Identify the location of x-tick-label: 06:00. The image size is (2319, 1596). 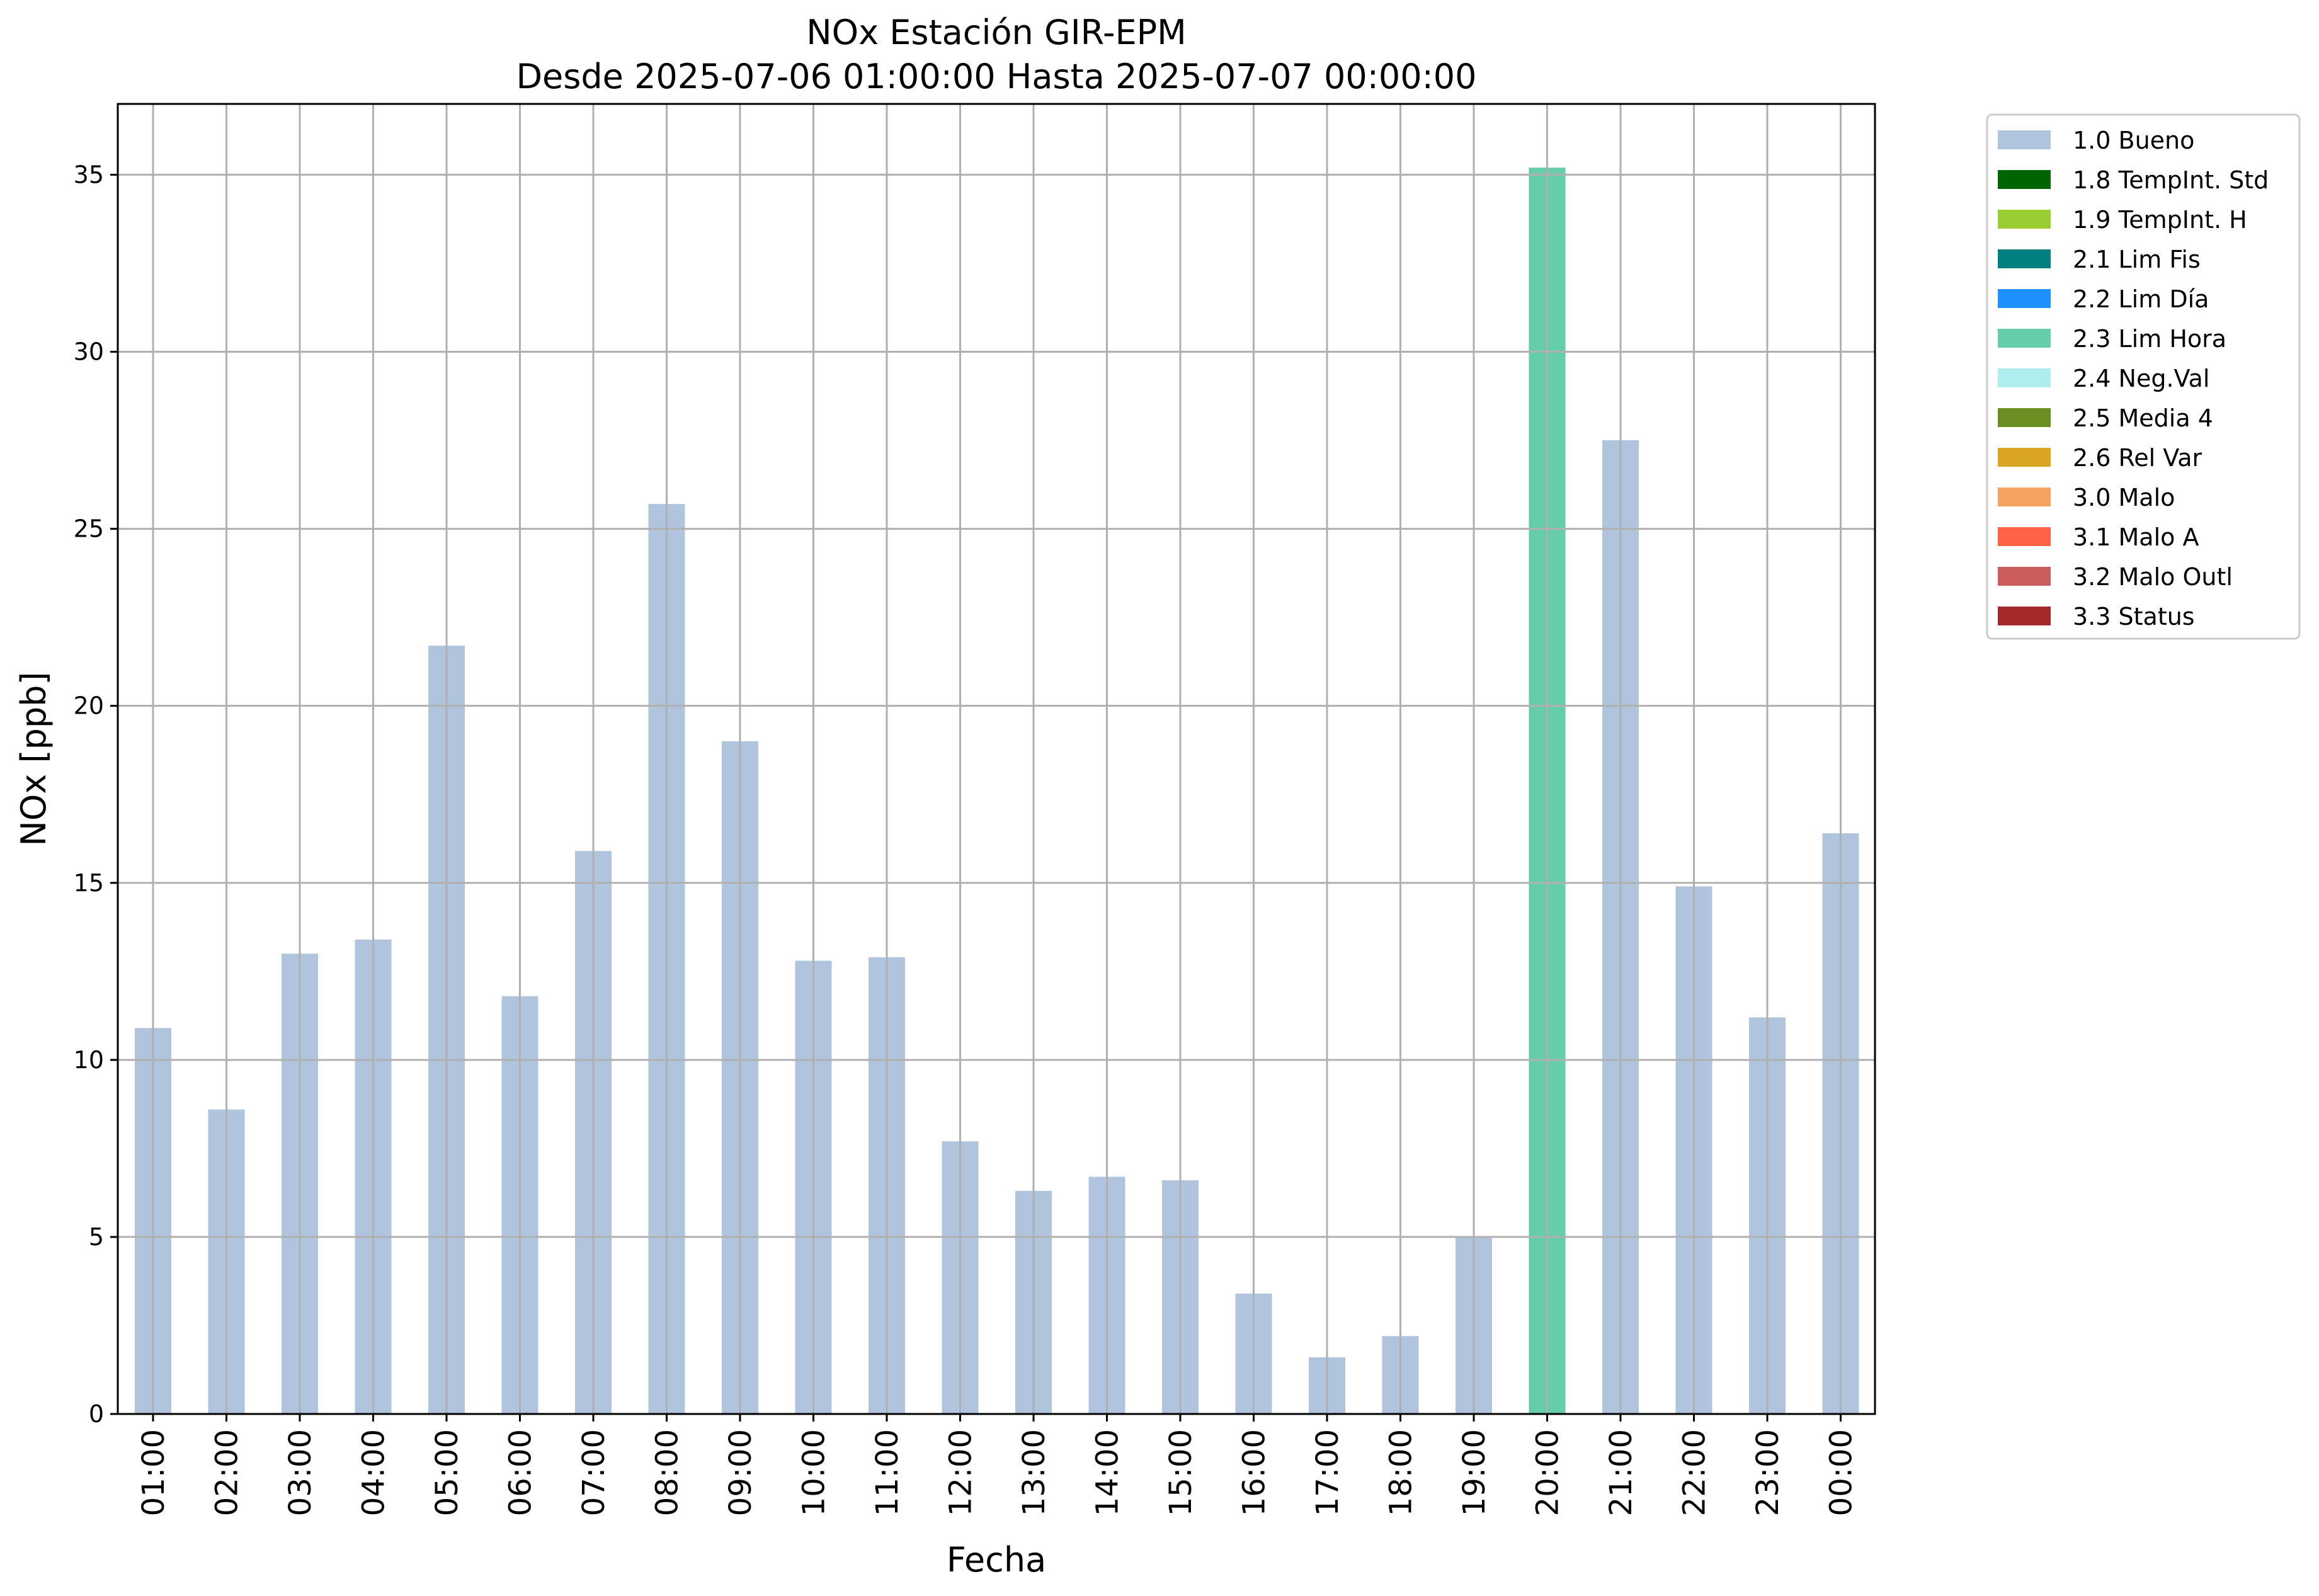
(520, 1472).